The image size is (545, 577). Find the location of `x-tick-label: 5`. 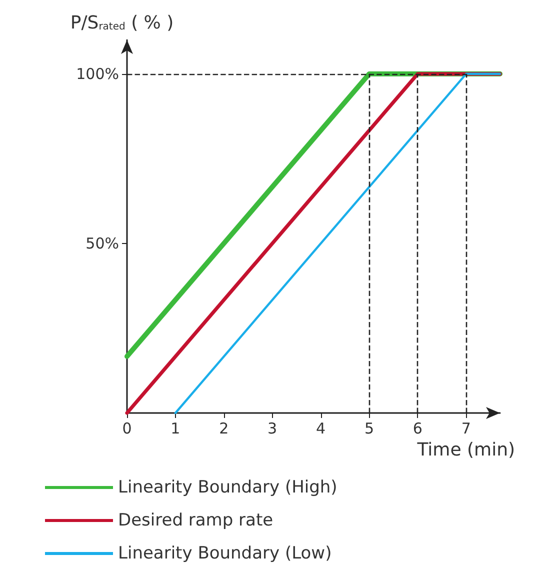

x-tick-label: 5 is located at coordinates (369, 429).